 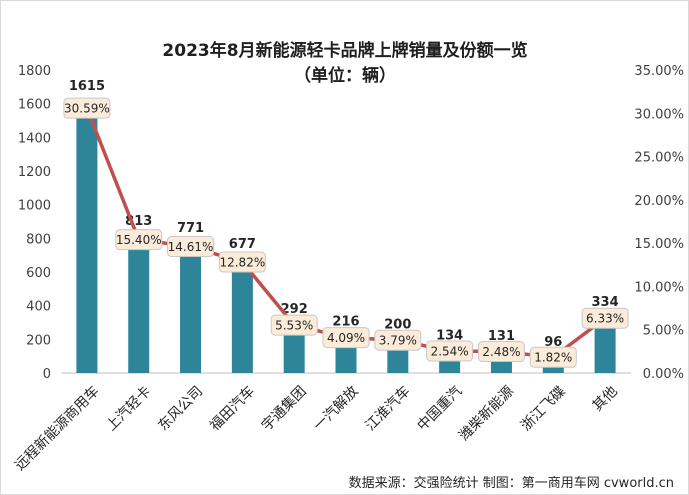 I want to click on left-tick-label: 1600, so click(x=34, y=105).